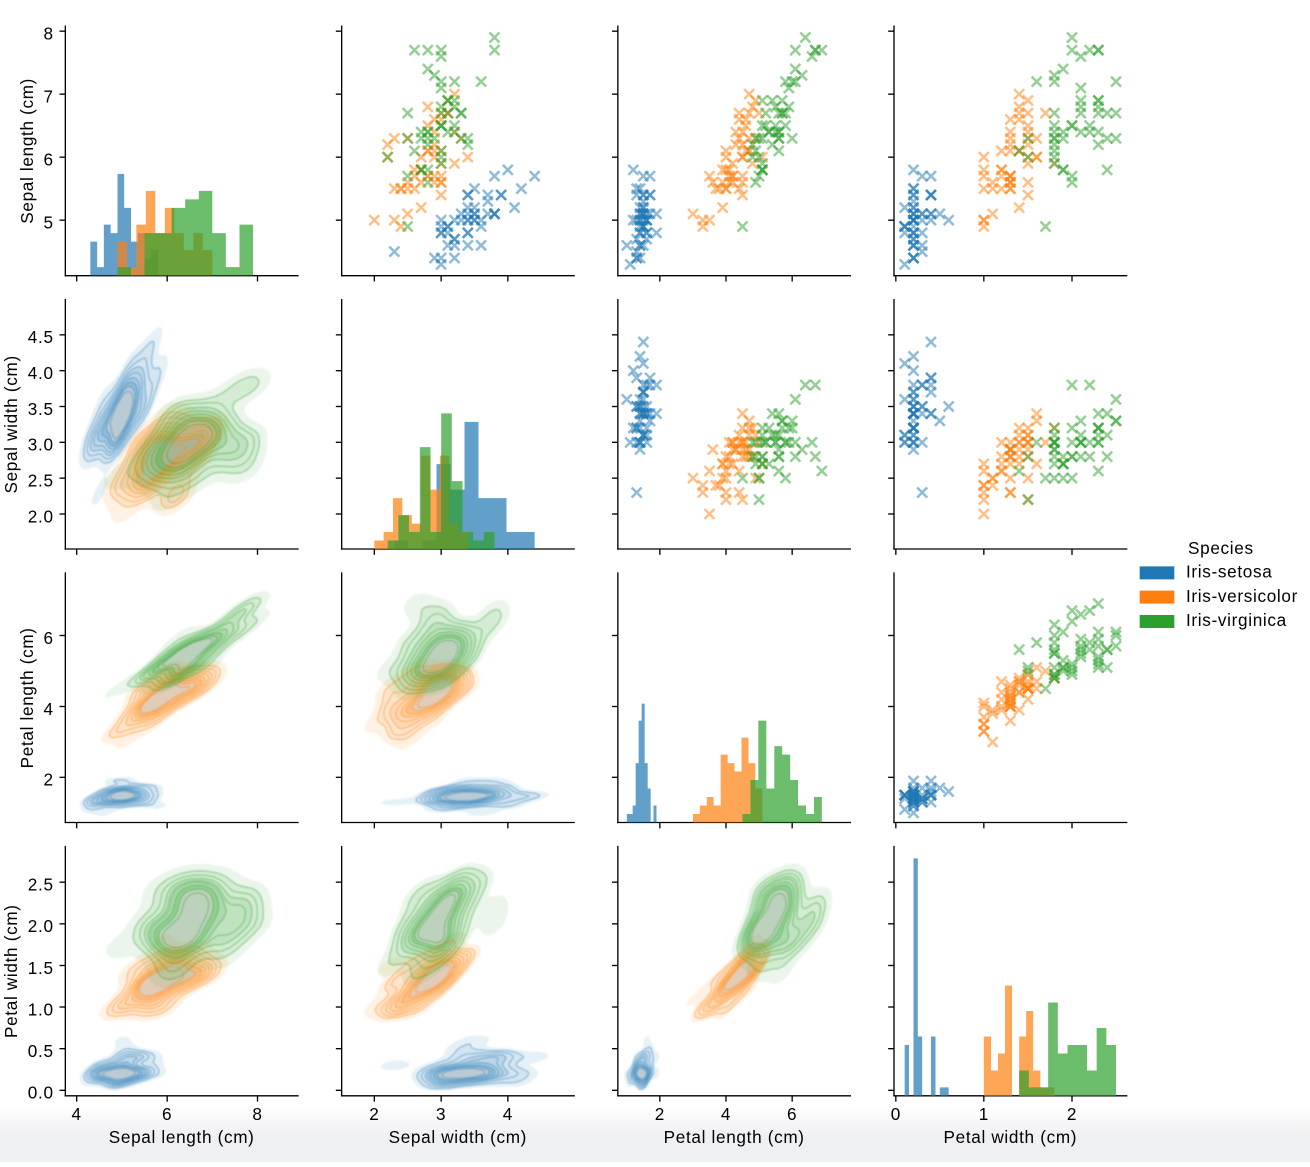 This screenshot has width=1310, height=1167. Describe the element at coordinates (48, 223) in the screenshot. I see `svg-text: 5` at that location.